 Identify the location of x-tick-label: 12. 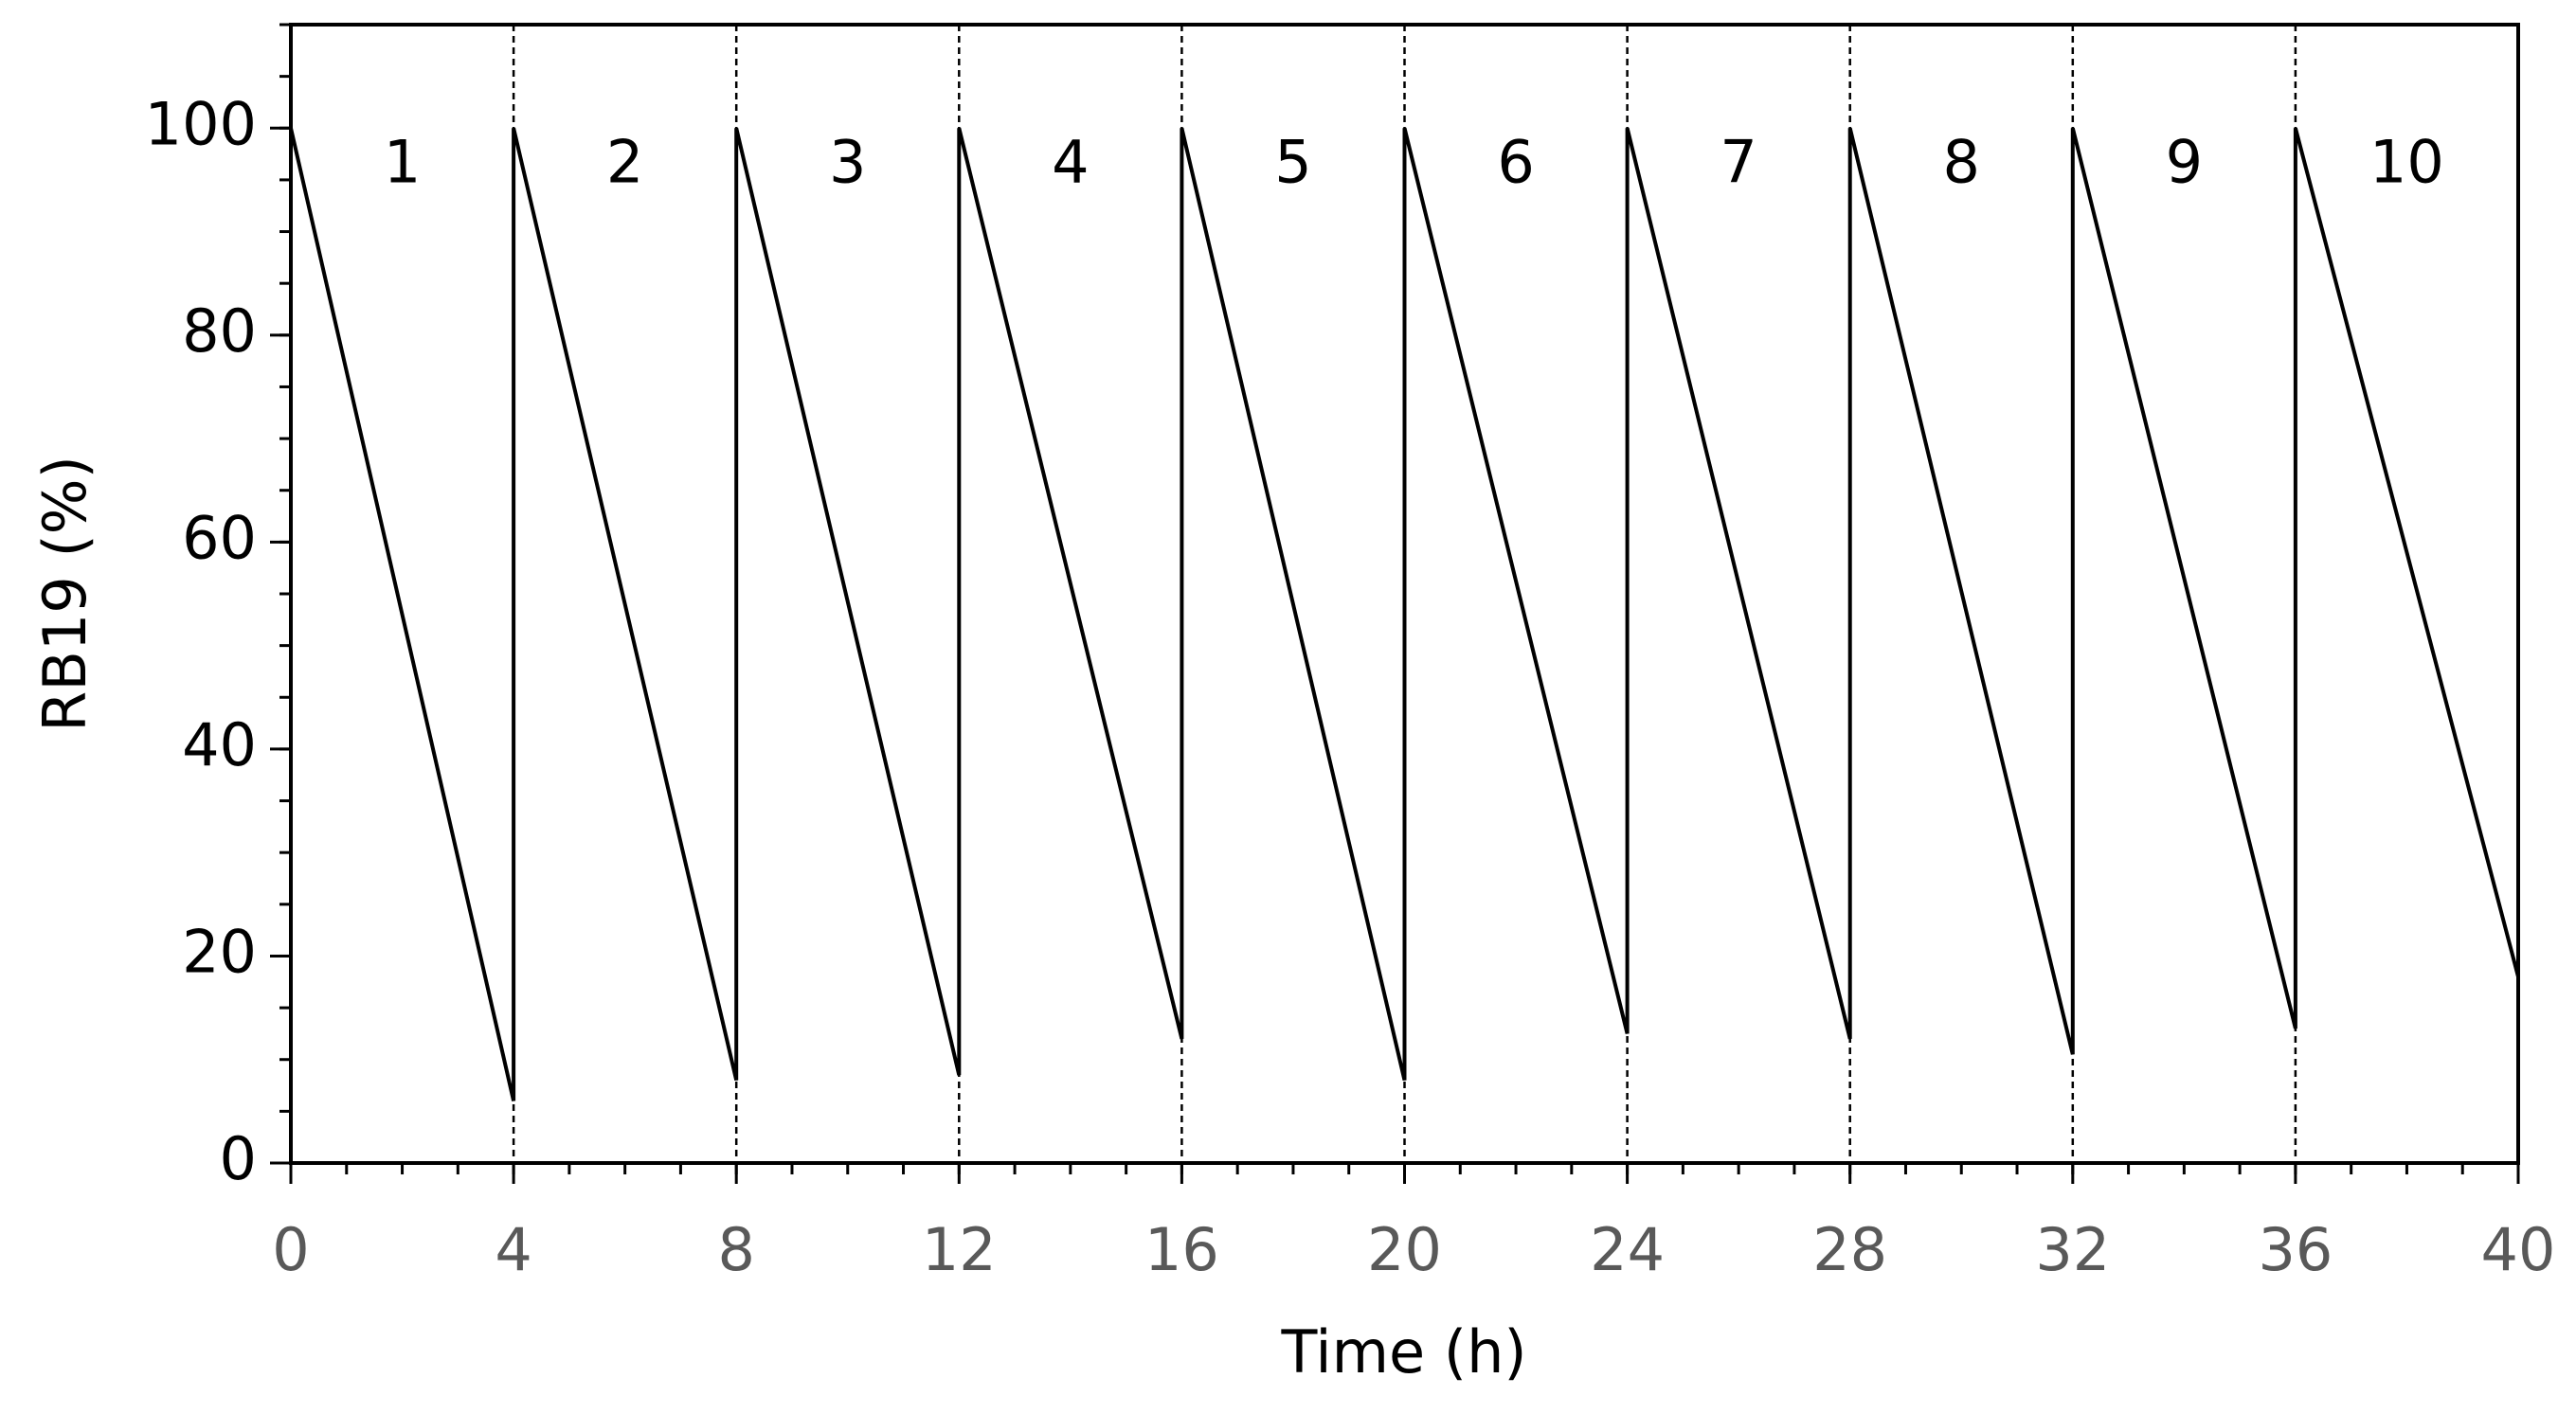
(959, 1249).